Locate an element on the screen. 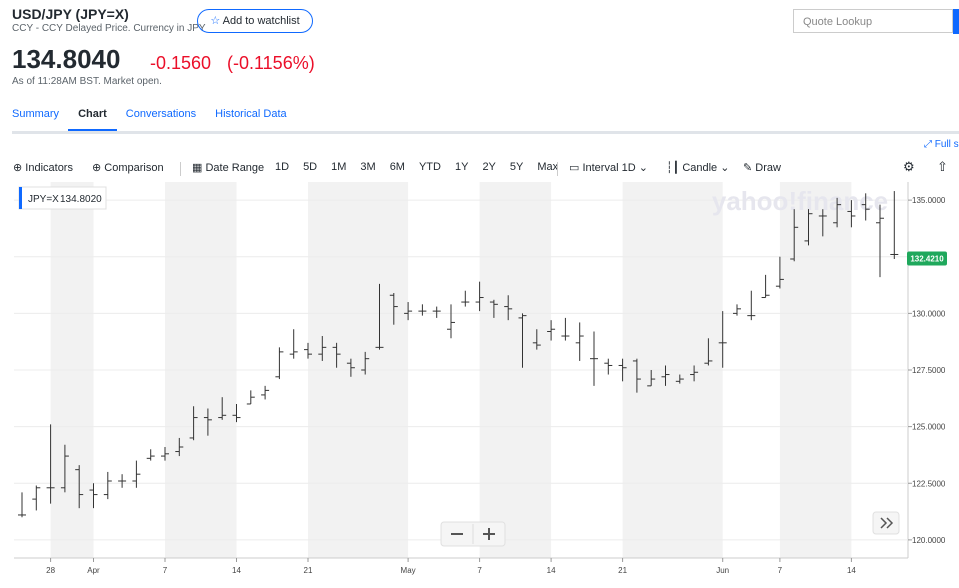 The height and width of the screenshot is (588, 959). chart-type-label: Candle is located at coordinates (700, 168).